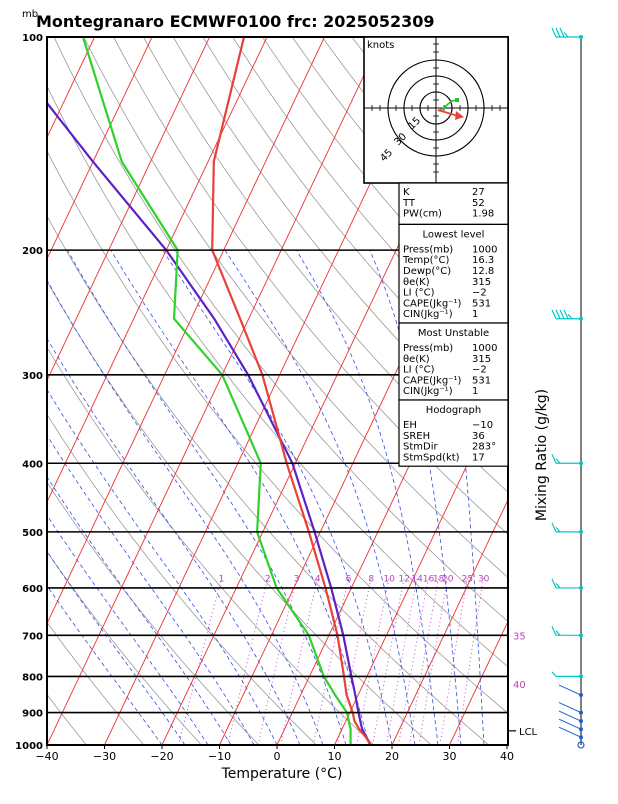 Image resolution: width=618 pixels, height=804 pixels. What do you see at coordinates (481, 303) in the screenshot?
I see `index-row-value: 531` at bounding box center [481, 303].